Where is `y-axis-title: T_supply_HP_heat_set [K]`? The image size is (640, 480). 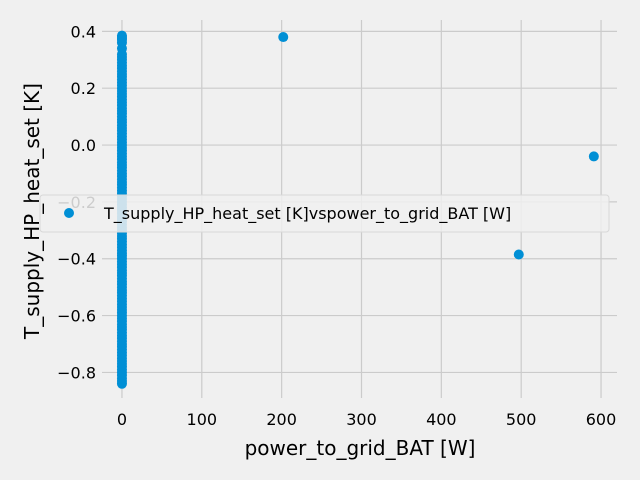
y-axis-title: T_supply_HP_heat_set [K] is located at coordinates (32, 211).